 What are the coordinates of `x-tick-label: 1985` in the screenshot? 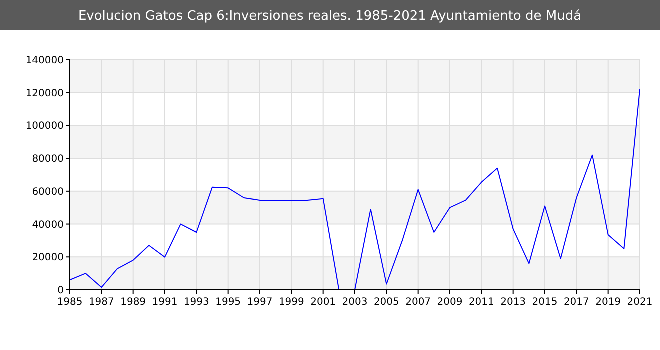 It's located at (70, 302).